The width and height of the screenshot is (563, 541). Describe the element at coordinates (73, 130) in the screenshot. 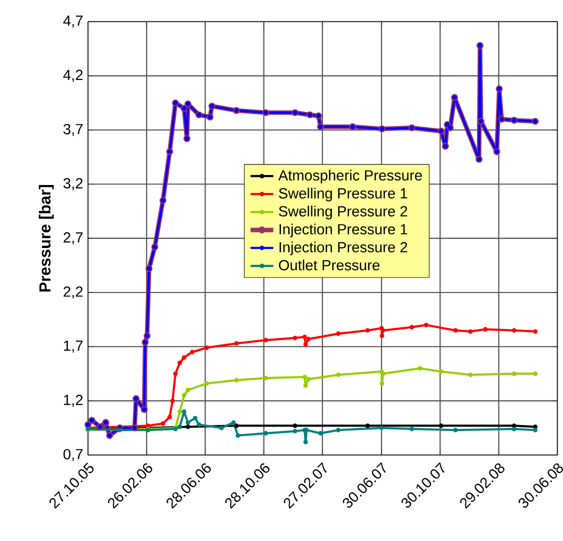

I see `y-tick-label: 3,7` at that location.